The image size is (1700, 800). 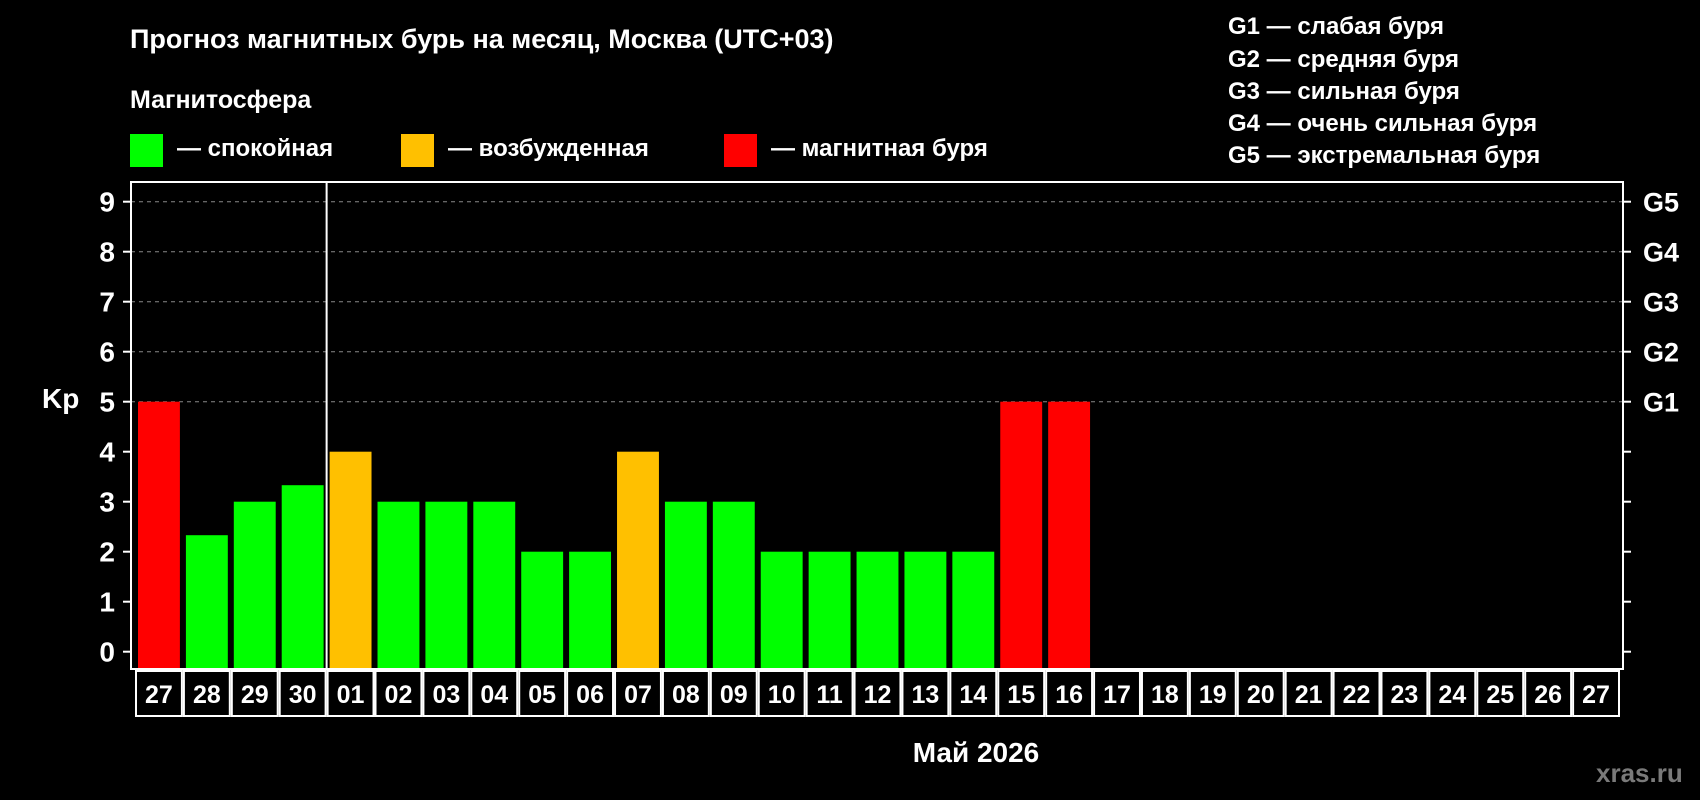 I want to click on y-tick-label: 2, so click(x=107, y=552).